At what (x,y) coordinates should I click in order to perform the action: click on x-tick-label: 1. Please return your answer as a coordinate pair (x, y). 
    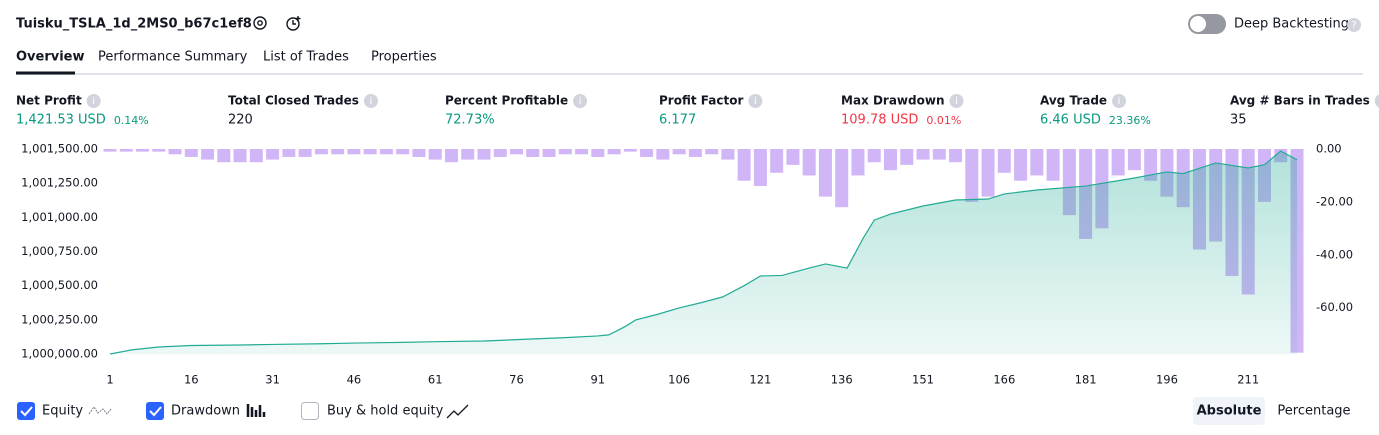
    Looking at the image, I should click on (109, 380).